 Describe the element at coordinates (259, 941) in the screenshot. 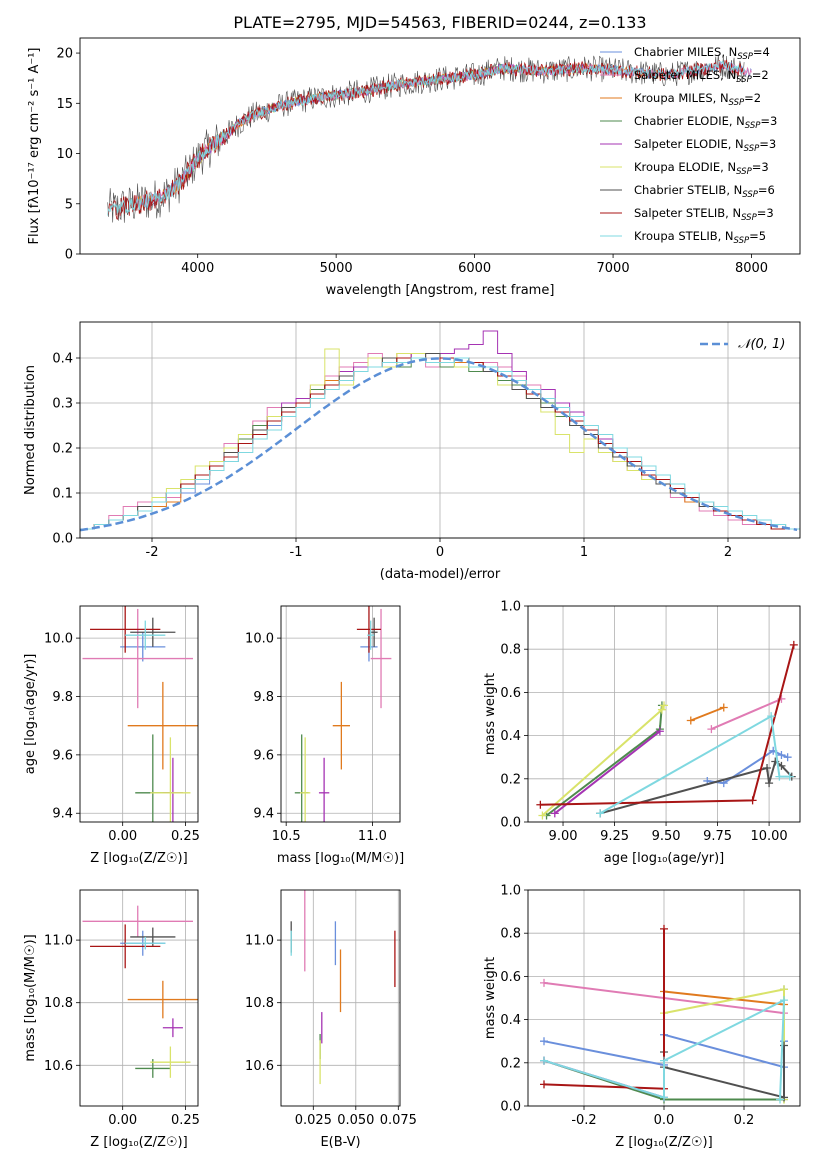

I see `y-tick-label: 11.0` at that location.